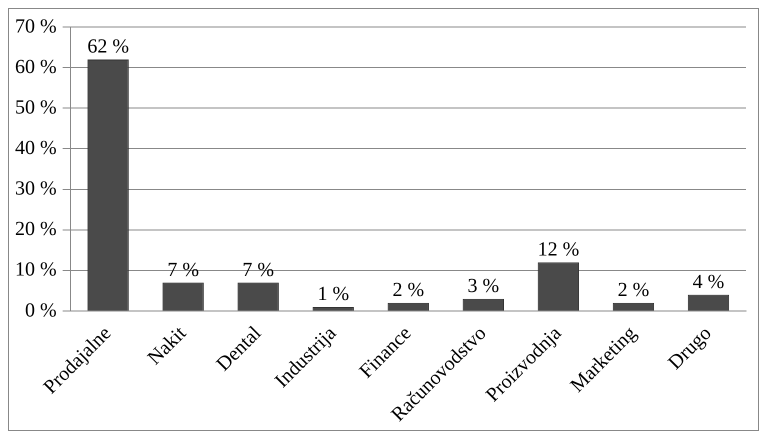 The height and width of the screenshot is (439, 767). I want to click on y-tick-label: 30 %, so click(35, 189).